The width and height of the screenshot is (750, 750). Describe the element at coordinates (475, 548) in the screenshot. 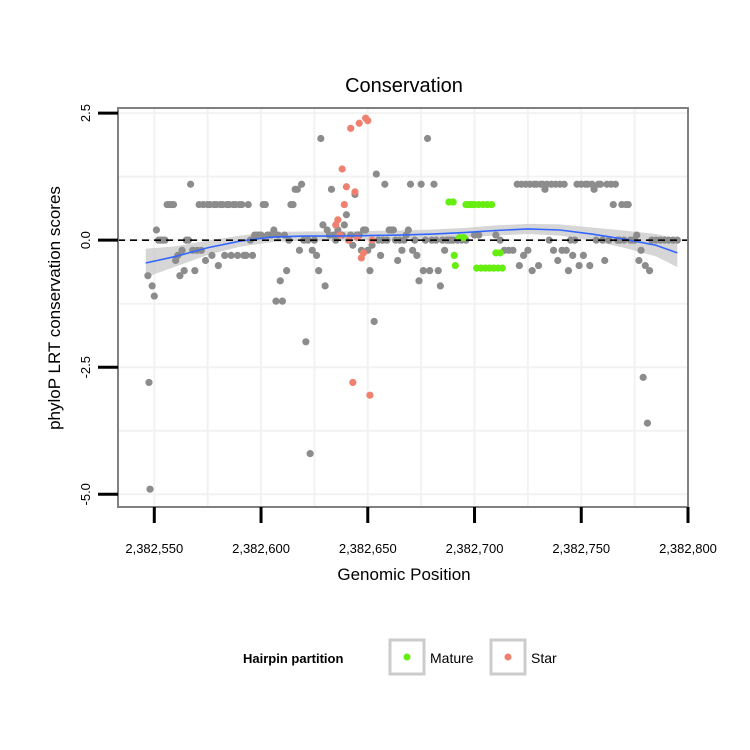

I see `x-tick-label: 2,382,700` at that location.